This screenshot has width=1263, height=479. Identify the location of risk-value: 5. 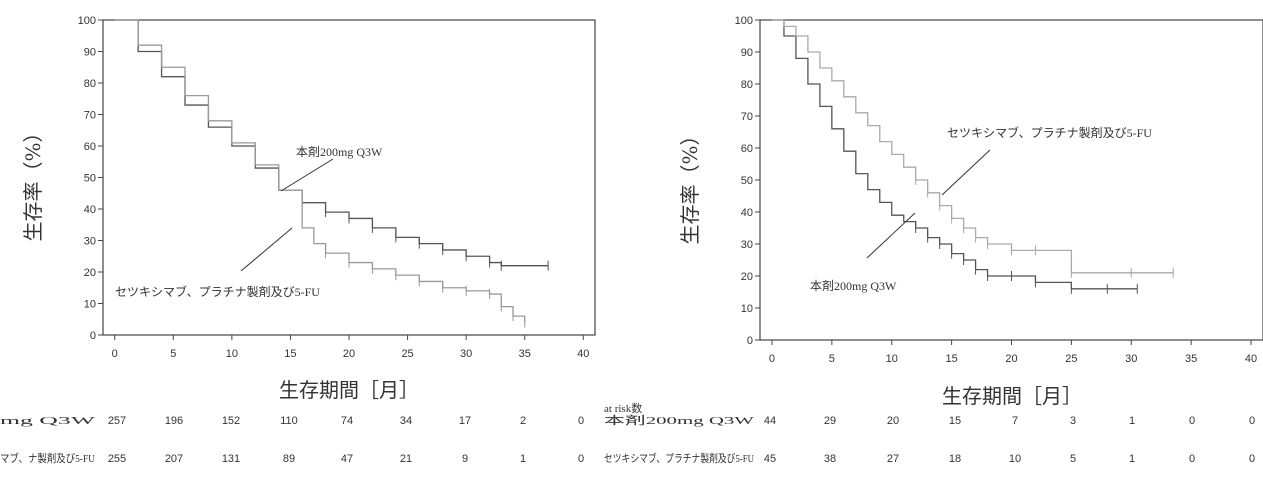
(1073, 459).